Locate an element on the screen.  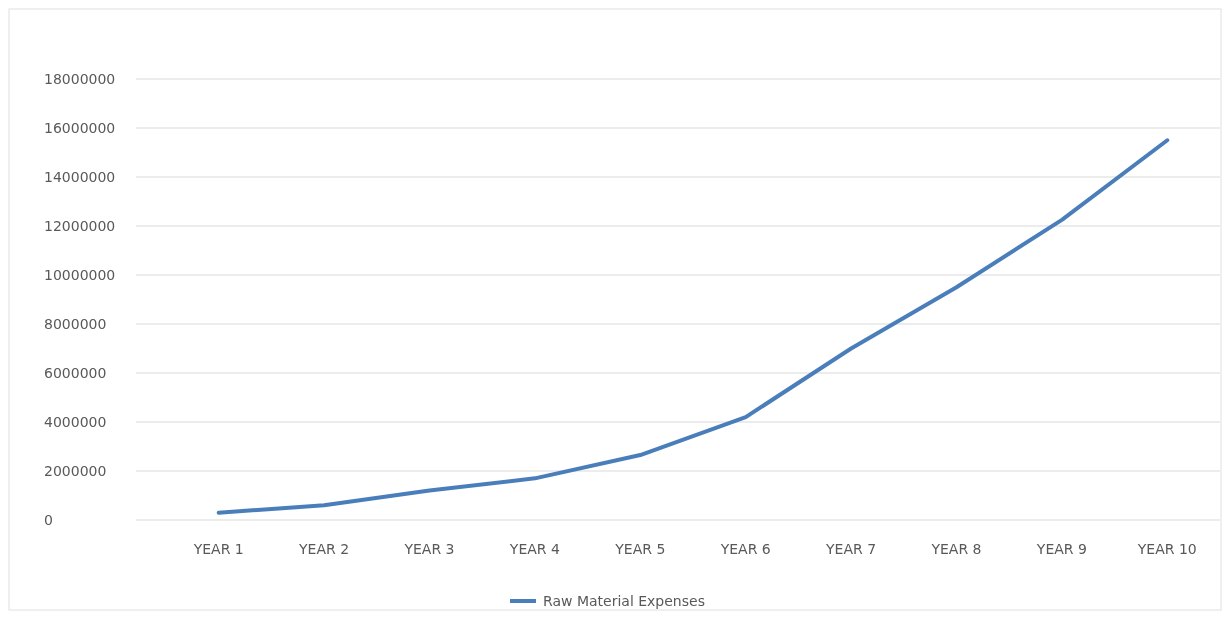
y-tick-label: 12000000 is located at coordinates (80, 225).